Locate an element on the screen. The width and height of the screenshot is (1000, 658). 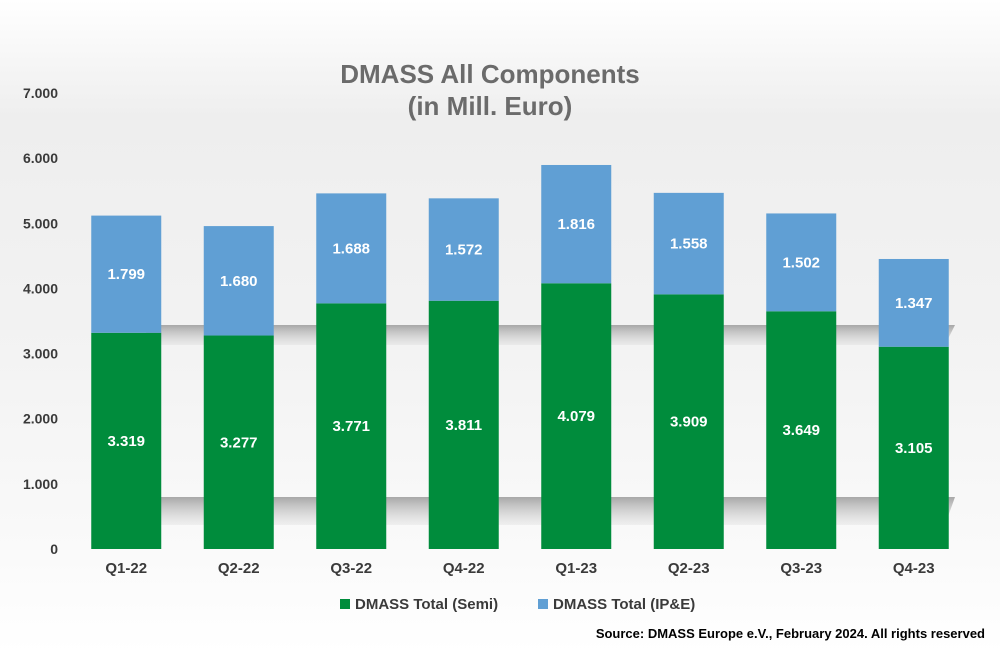
data-label-ipe: 1.799 is located at coordinates (126, 274).